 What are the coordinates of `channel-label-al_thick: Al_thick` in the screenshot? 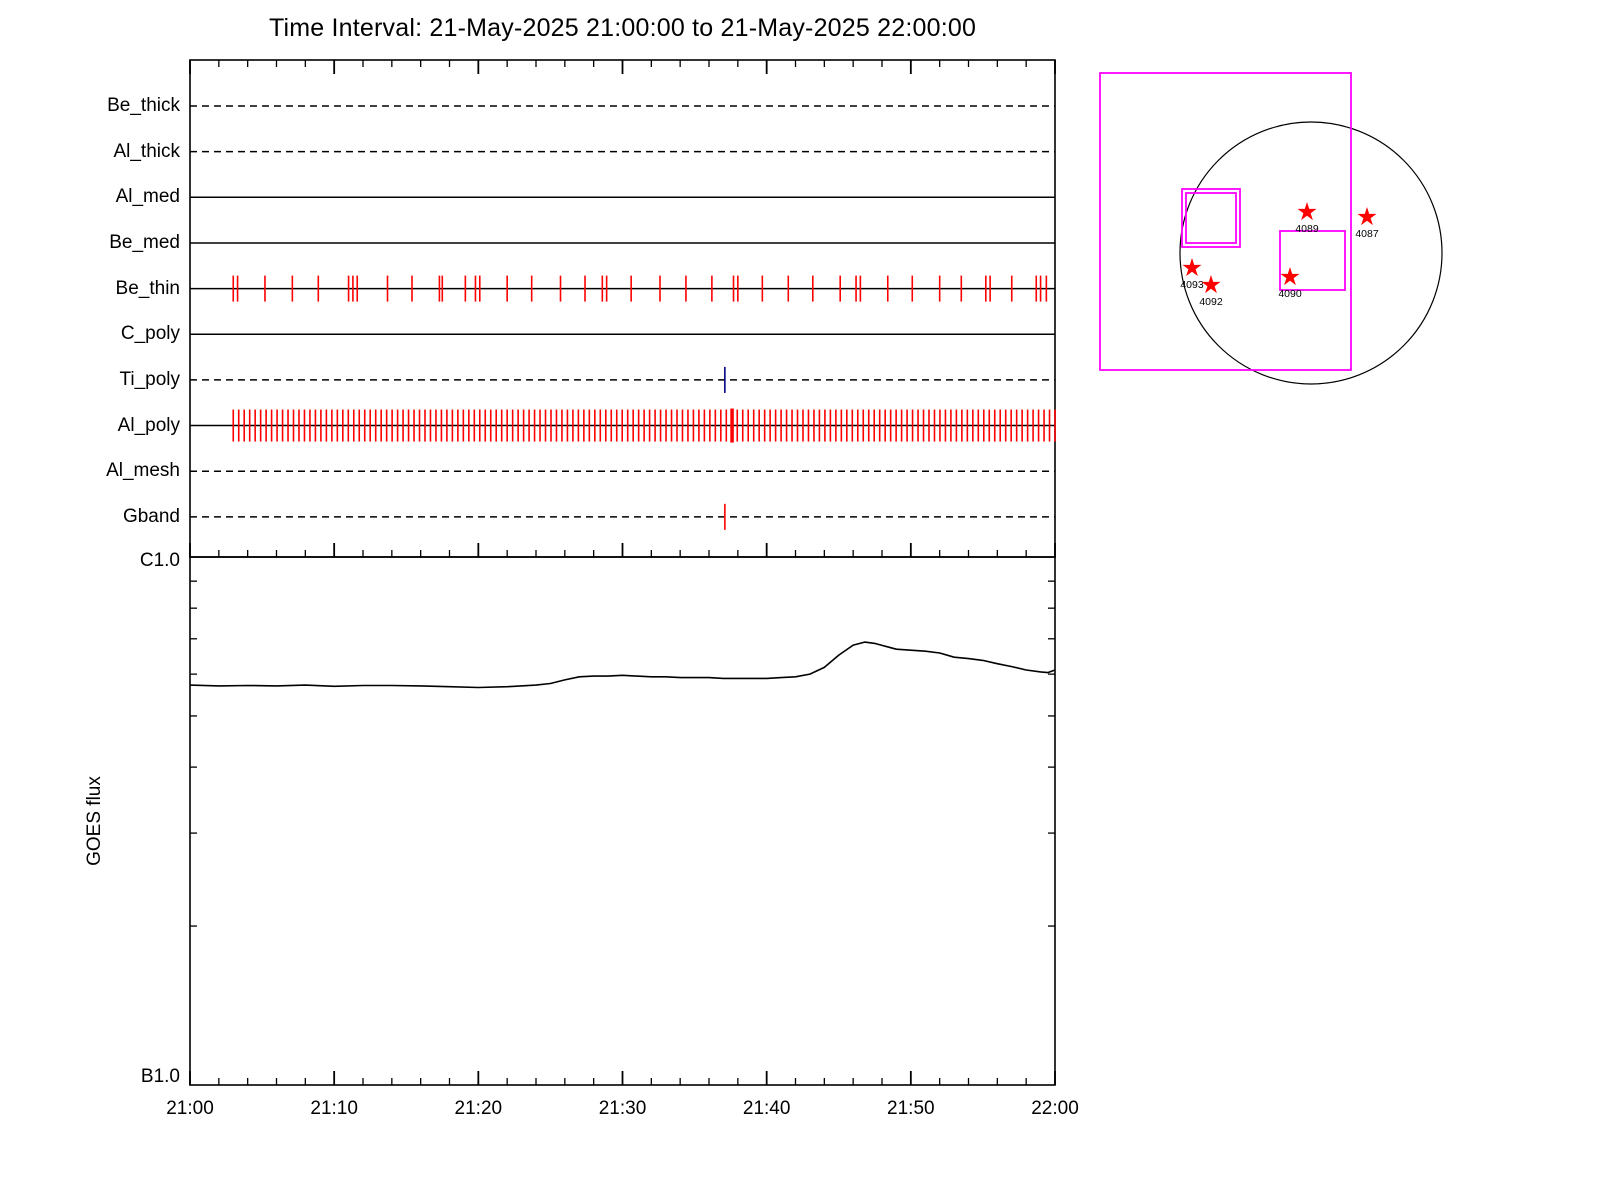 It's located at (146, 151).